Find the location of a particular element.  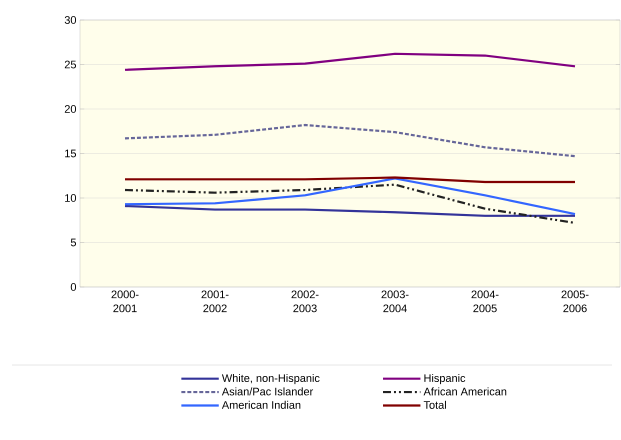

legend-label: Hispanic is located at coordinates (445, 379).